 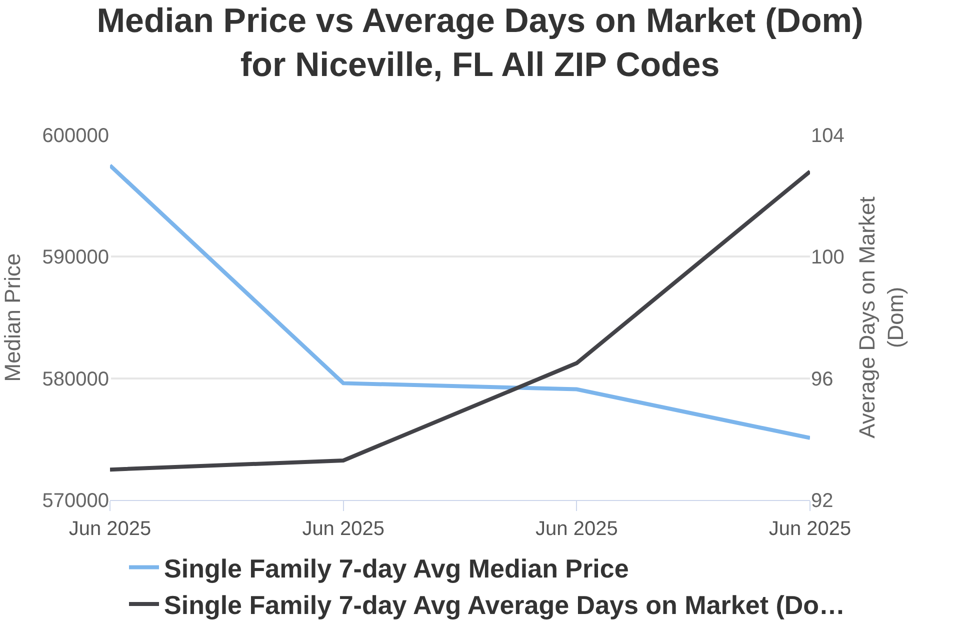 I want to click on y-tick-label: 570000, so click(x=75, y=501).